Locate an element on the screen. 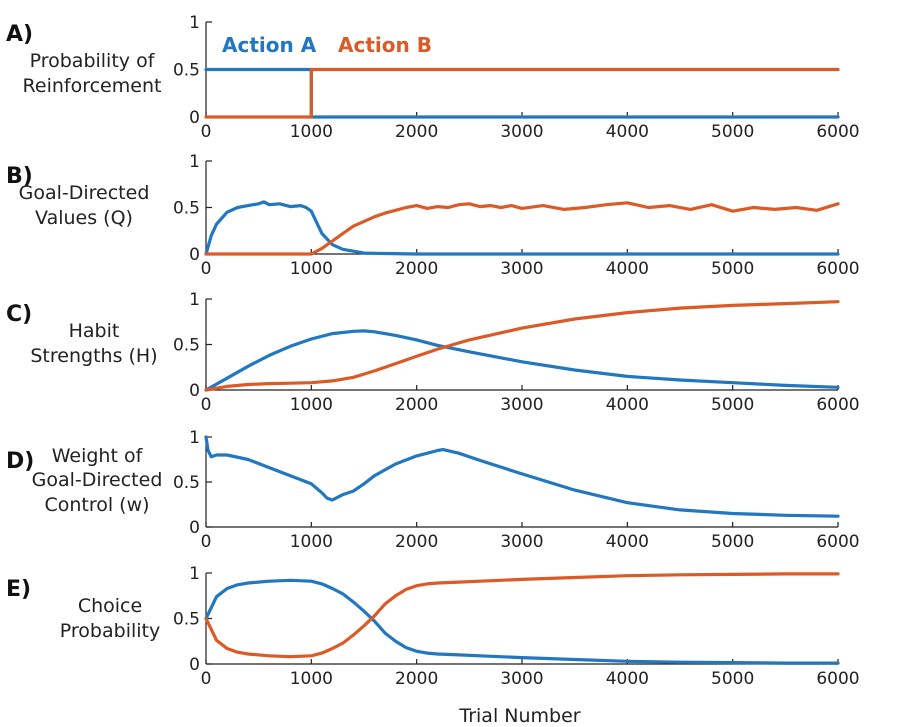  panel-c-series-action-a is located at coordinates (522, 360).